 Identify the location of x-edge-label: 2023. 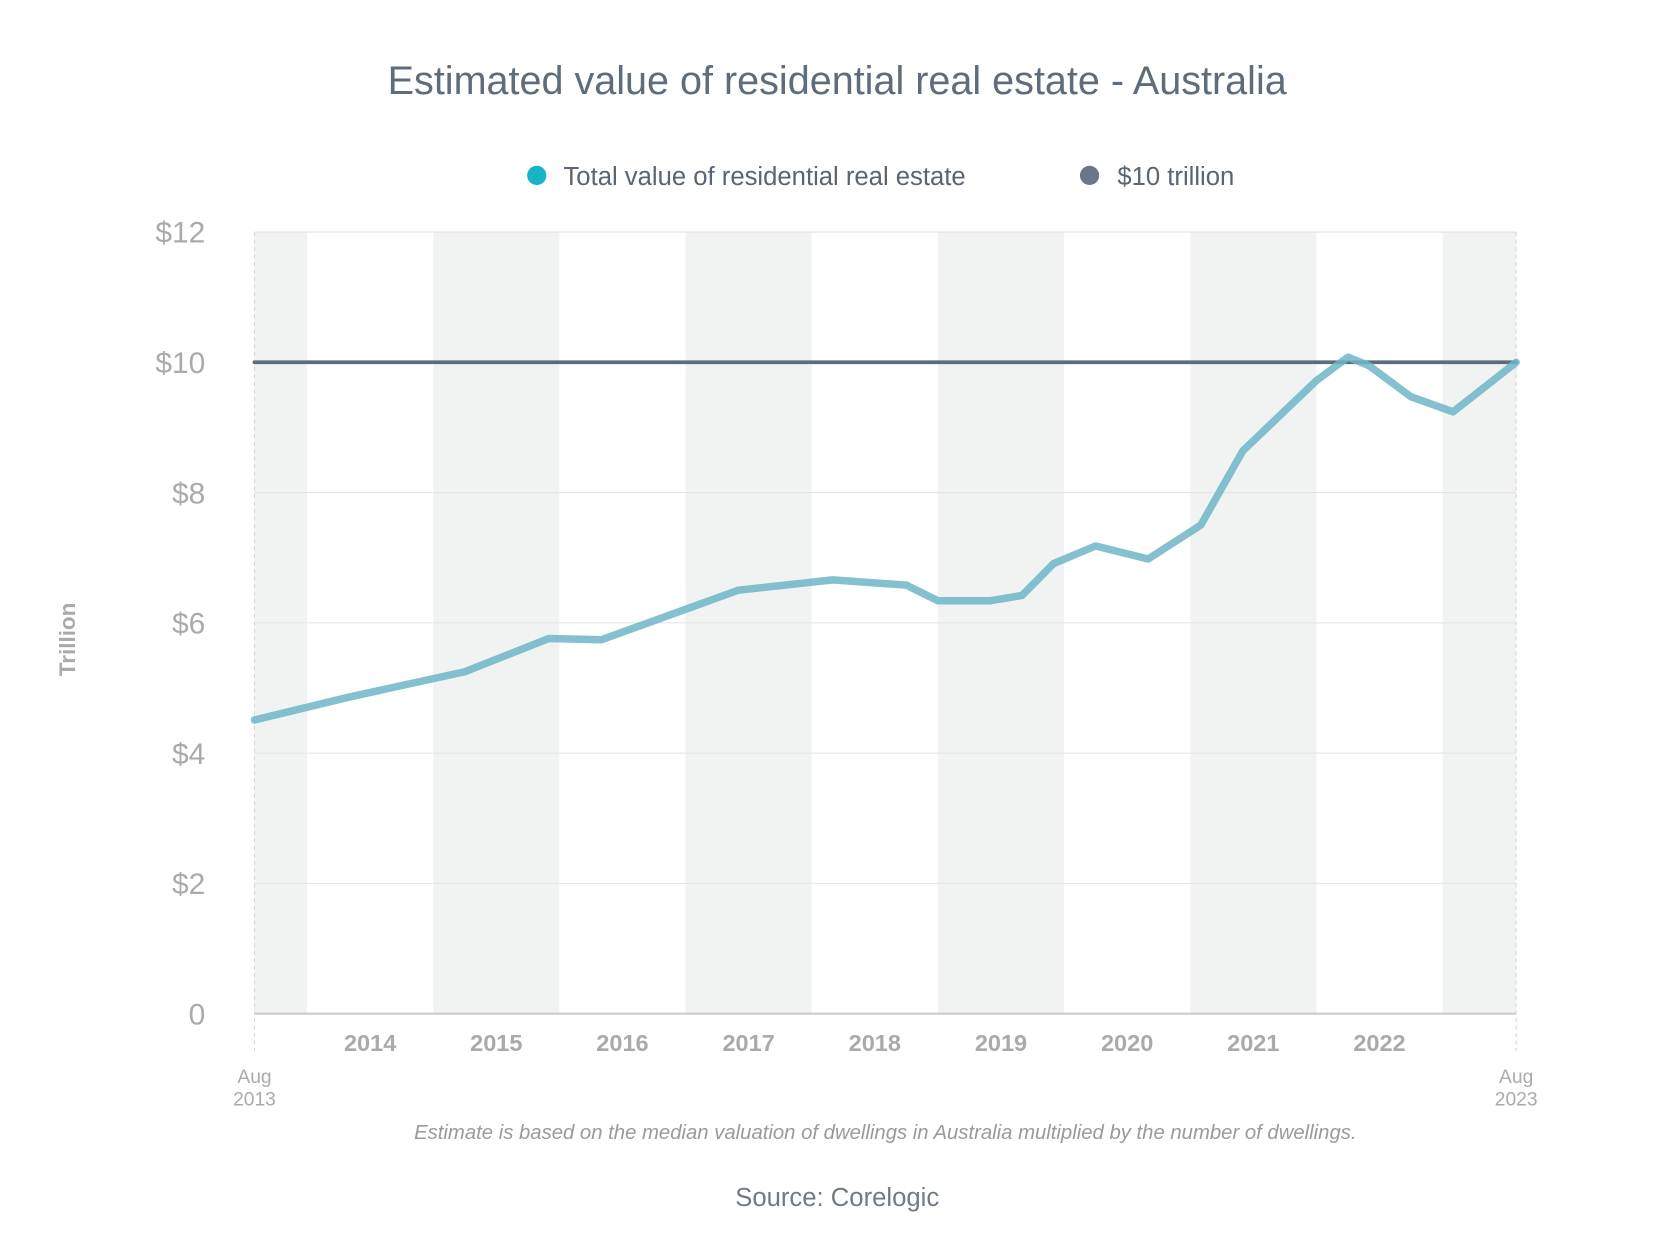
(1516, 1100).